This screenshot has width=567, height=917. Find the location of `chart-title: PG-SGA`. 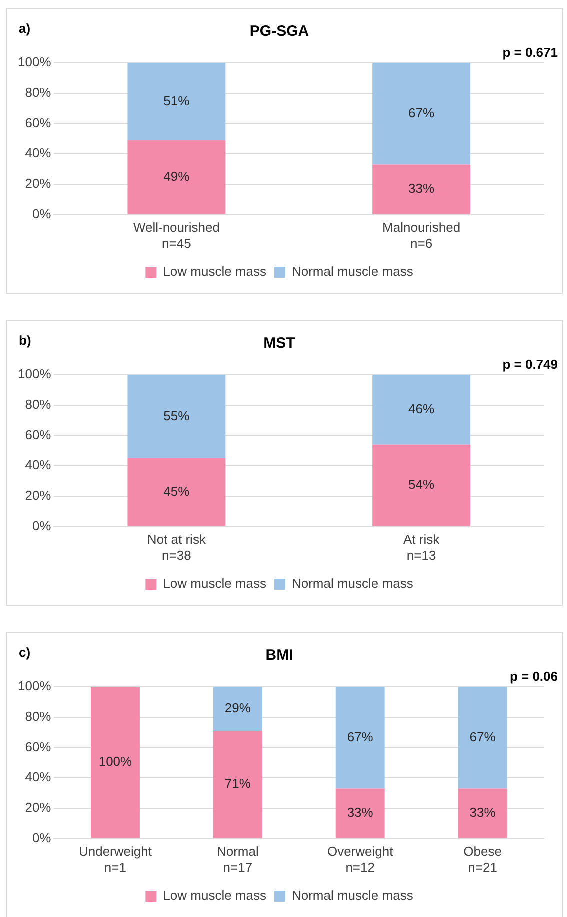

chart-title: PG-SGA is located at coordinates (280, 31).